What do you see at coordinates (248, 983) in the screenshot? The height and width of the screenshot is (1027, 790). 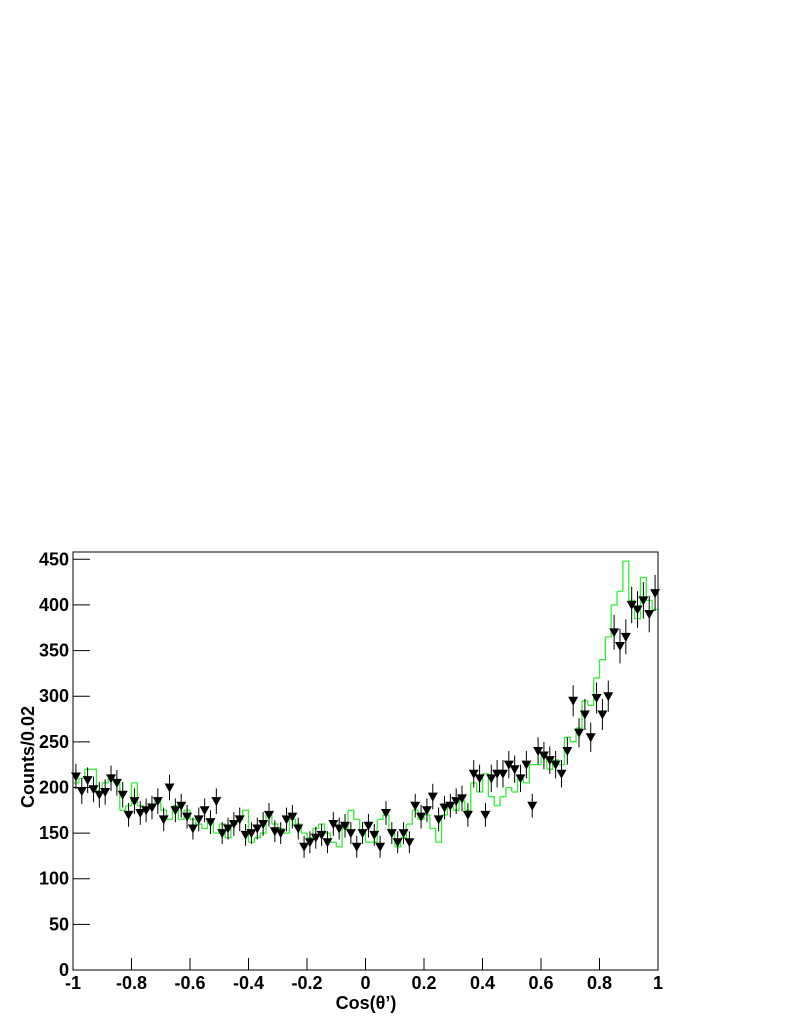 I see `x-tick-label: -0.4` at bounding box center [248, 983].